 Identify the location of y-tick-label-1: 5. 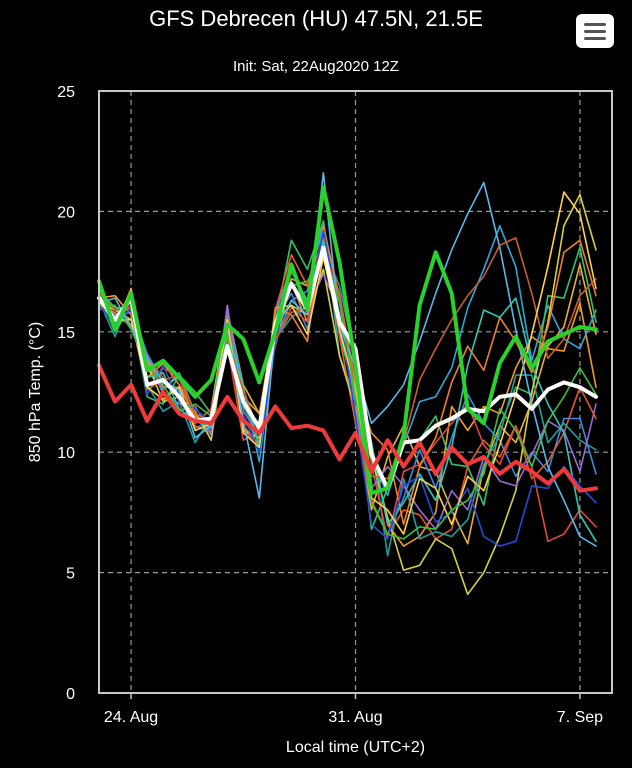
(70, 574).